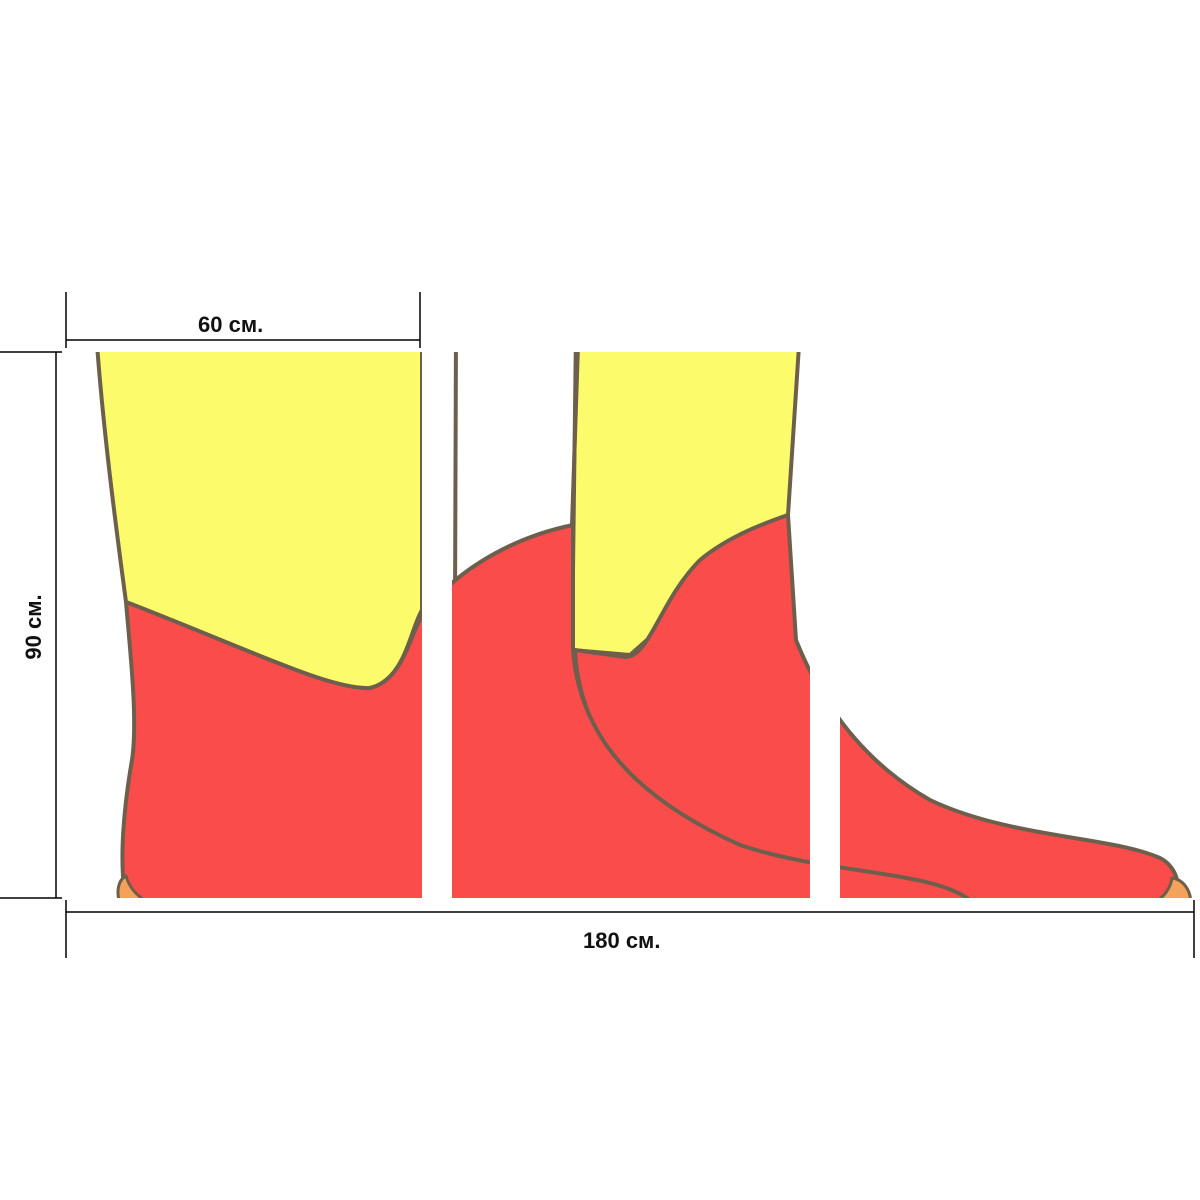 The width and height of the screenshot is (1200, 1200). What do you see at coordinates (622, 940) in the screenshot?
I see `total-width-label: 180 см.` at bounding box center [622, 940].